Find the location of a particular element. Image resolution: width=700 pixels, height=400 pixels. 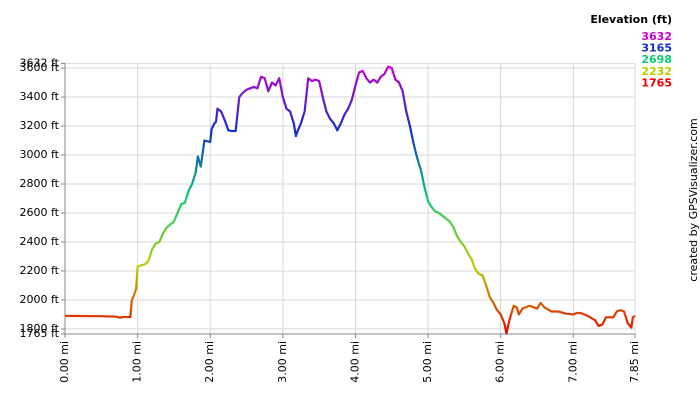

legend-value: 3632 is located at coordinates (656, 36).